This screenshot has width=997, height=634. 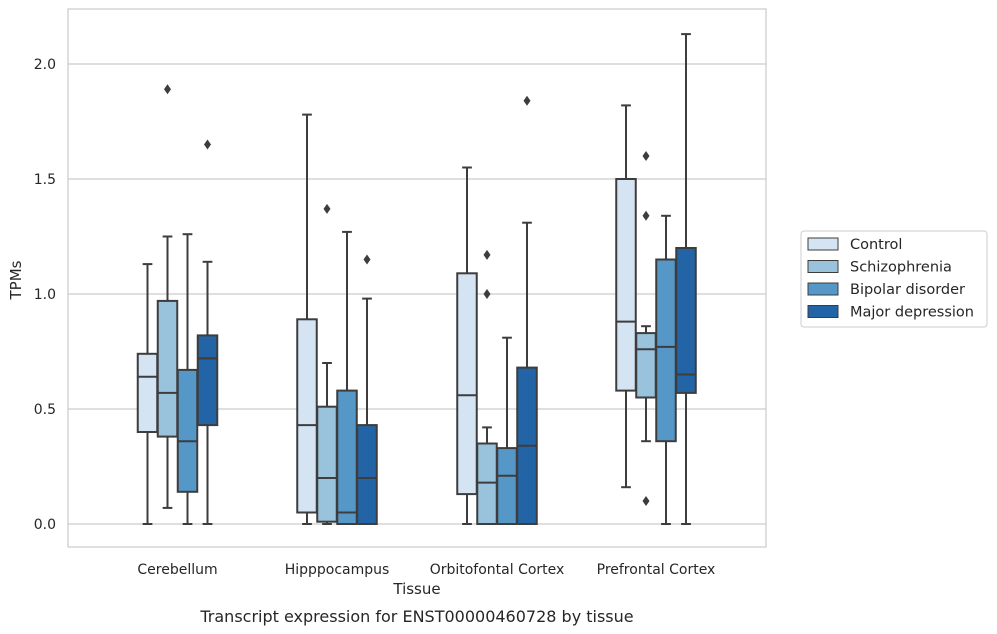 I want to click on y-tick-label: 2.0, so click(x=45, y=65).